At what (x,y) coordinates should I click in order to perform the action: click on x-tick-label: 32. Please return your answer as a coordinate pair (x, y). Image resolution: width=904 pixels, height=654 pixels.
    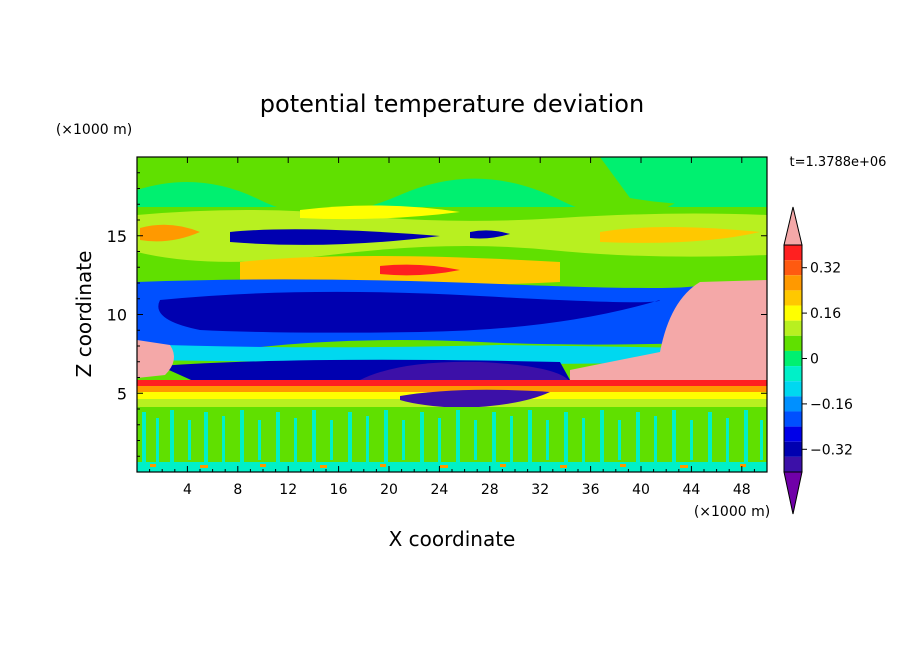
    Looking at the image, I should click on (540, 490).